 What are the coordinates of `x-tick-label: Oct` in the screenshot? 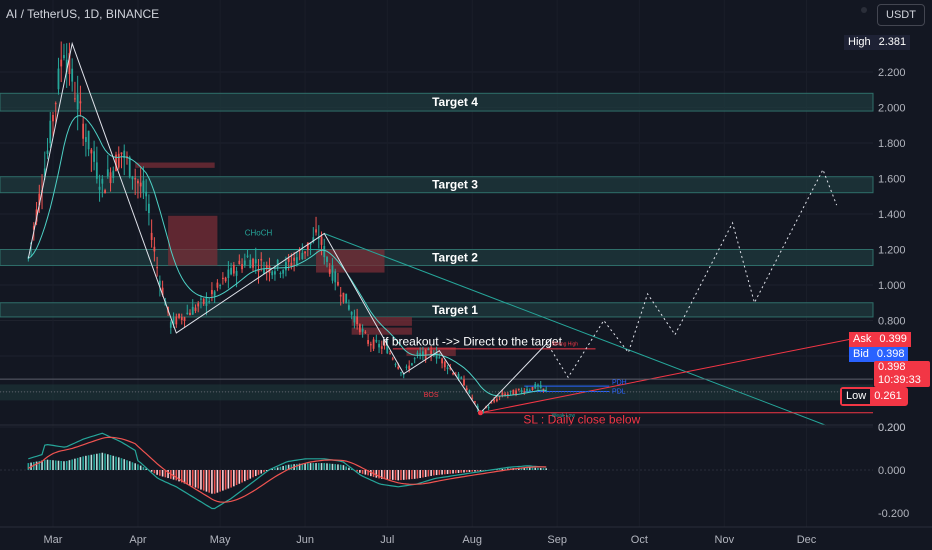 It's located at (639, 540).